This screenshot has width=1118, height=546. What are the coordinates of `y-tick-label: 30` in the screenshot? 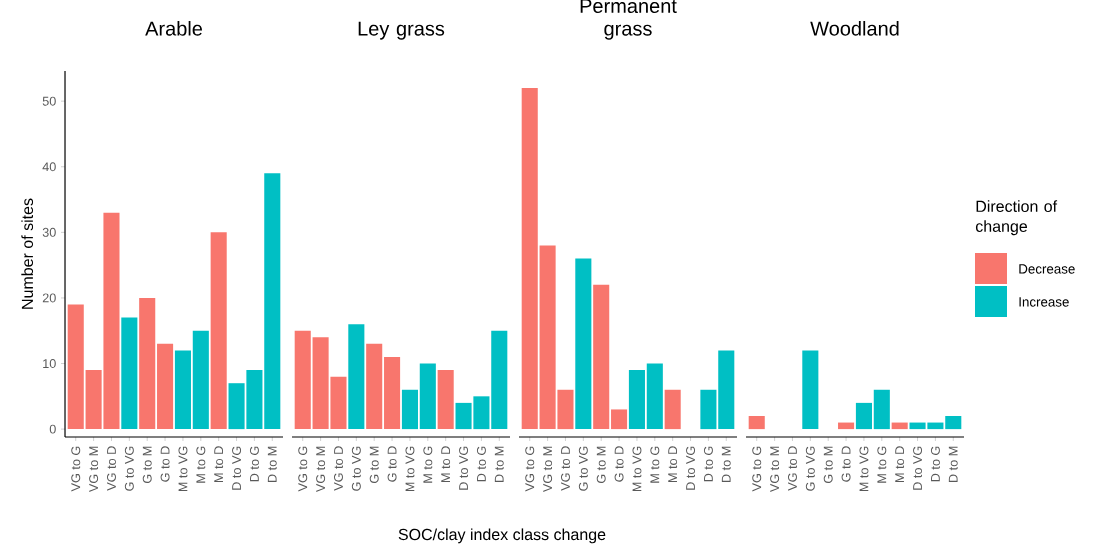 It's located at (49, 232).